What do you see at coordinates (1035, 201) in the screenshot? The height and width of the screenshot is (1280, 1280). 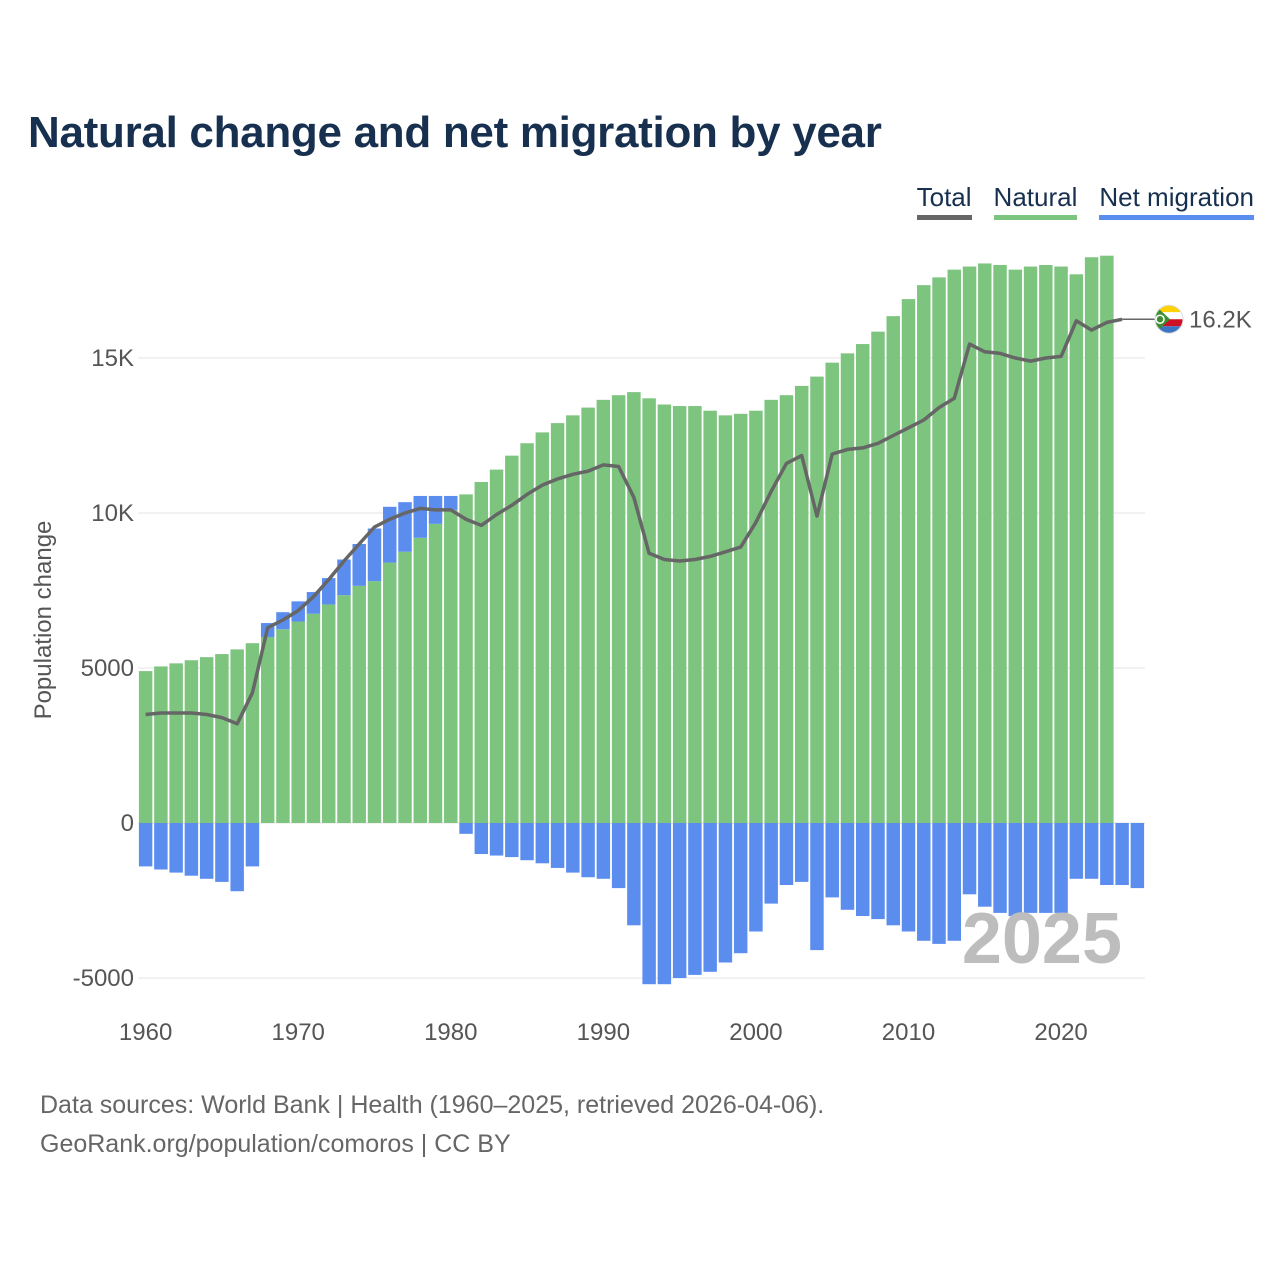 I see `legend-natural: Natural` at bounding box center [1035, 201].